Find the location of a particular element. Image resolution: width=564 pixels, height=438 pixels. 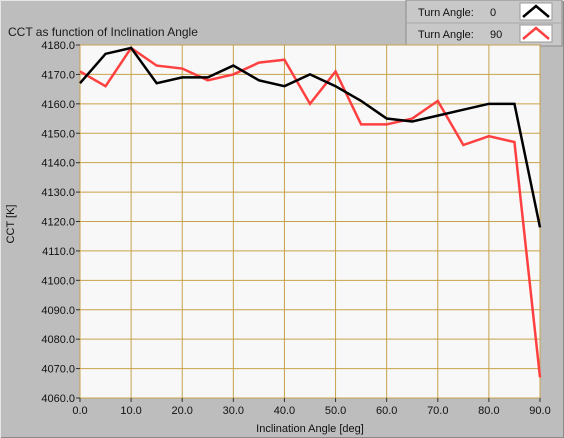

x-tick-label: 80.0 is located at coordinates (488, 411).